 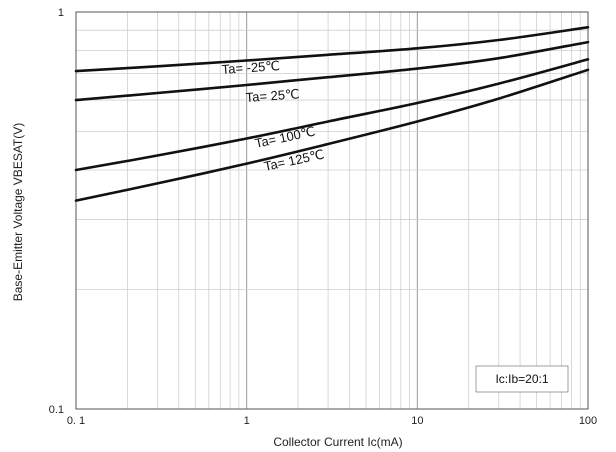 What do you see at coordinates (18, 212) in the screenshot?
I see `y-axis-label: Base-Emitter Voltage VBESAT(V)` at bounding box center [18, 212].